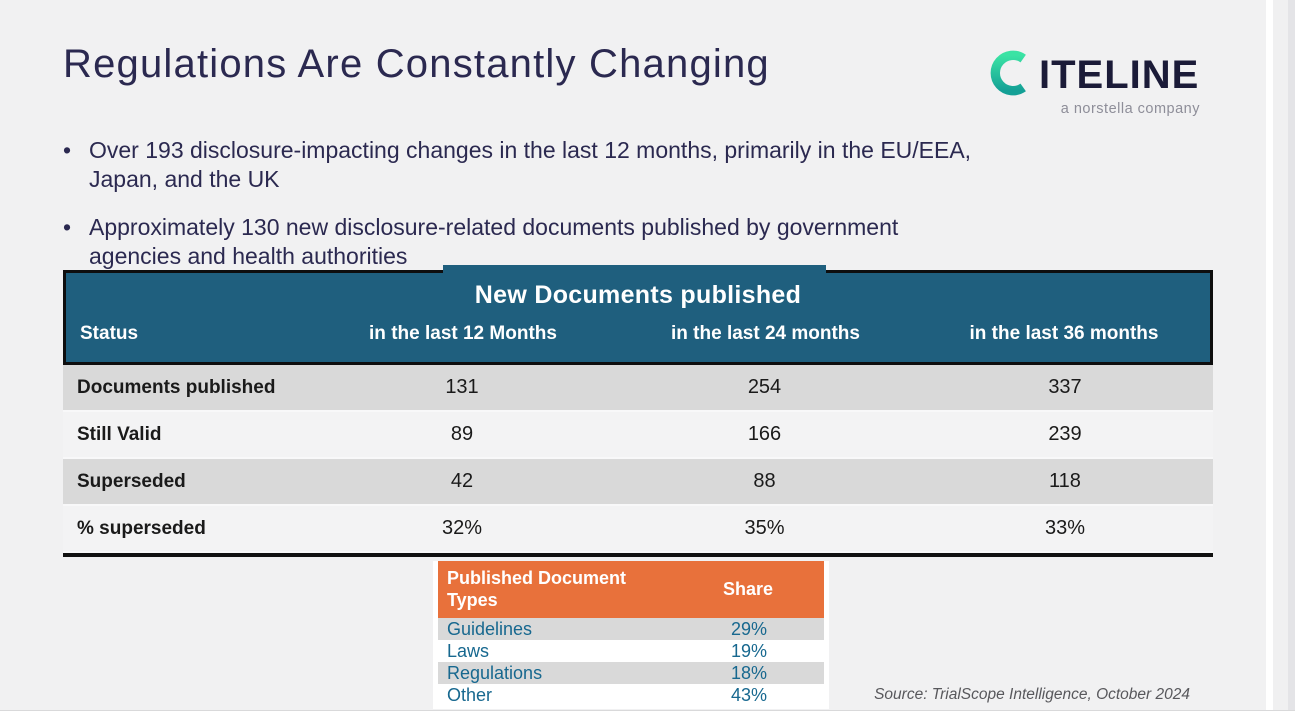  I want to click on types-row-label: Laws, so click(468, 650).